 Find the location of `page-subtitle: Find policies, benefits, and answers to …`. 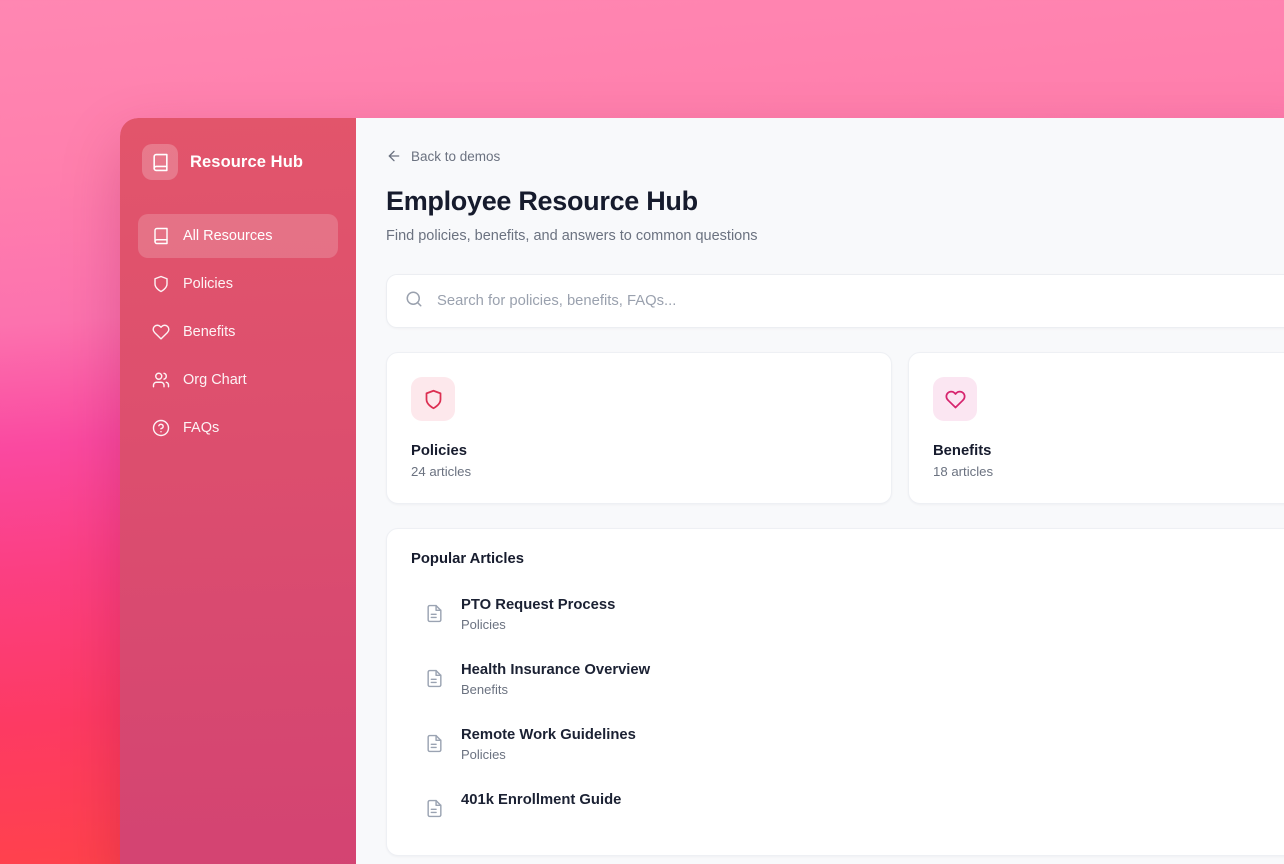

page-subtitle: Find policies, benefits, and answers to … is located at coordinates (572, 236).